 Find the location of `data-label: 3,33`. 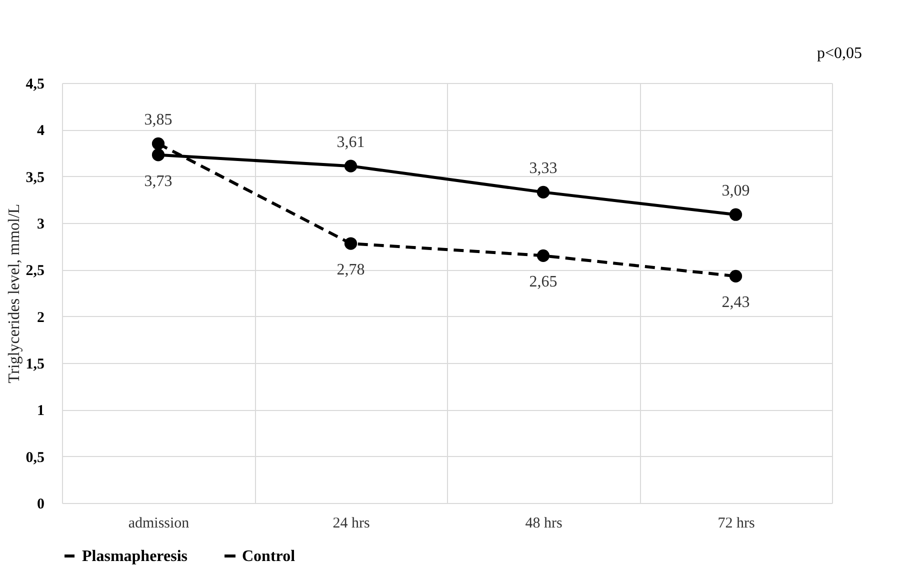

data-label: 3,33 is located at coordinates (543, 169).